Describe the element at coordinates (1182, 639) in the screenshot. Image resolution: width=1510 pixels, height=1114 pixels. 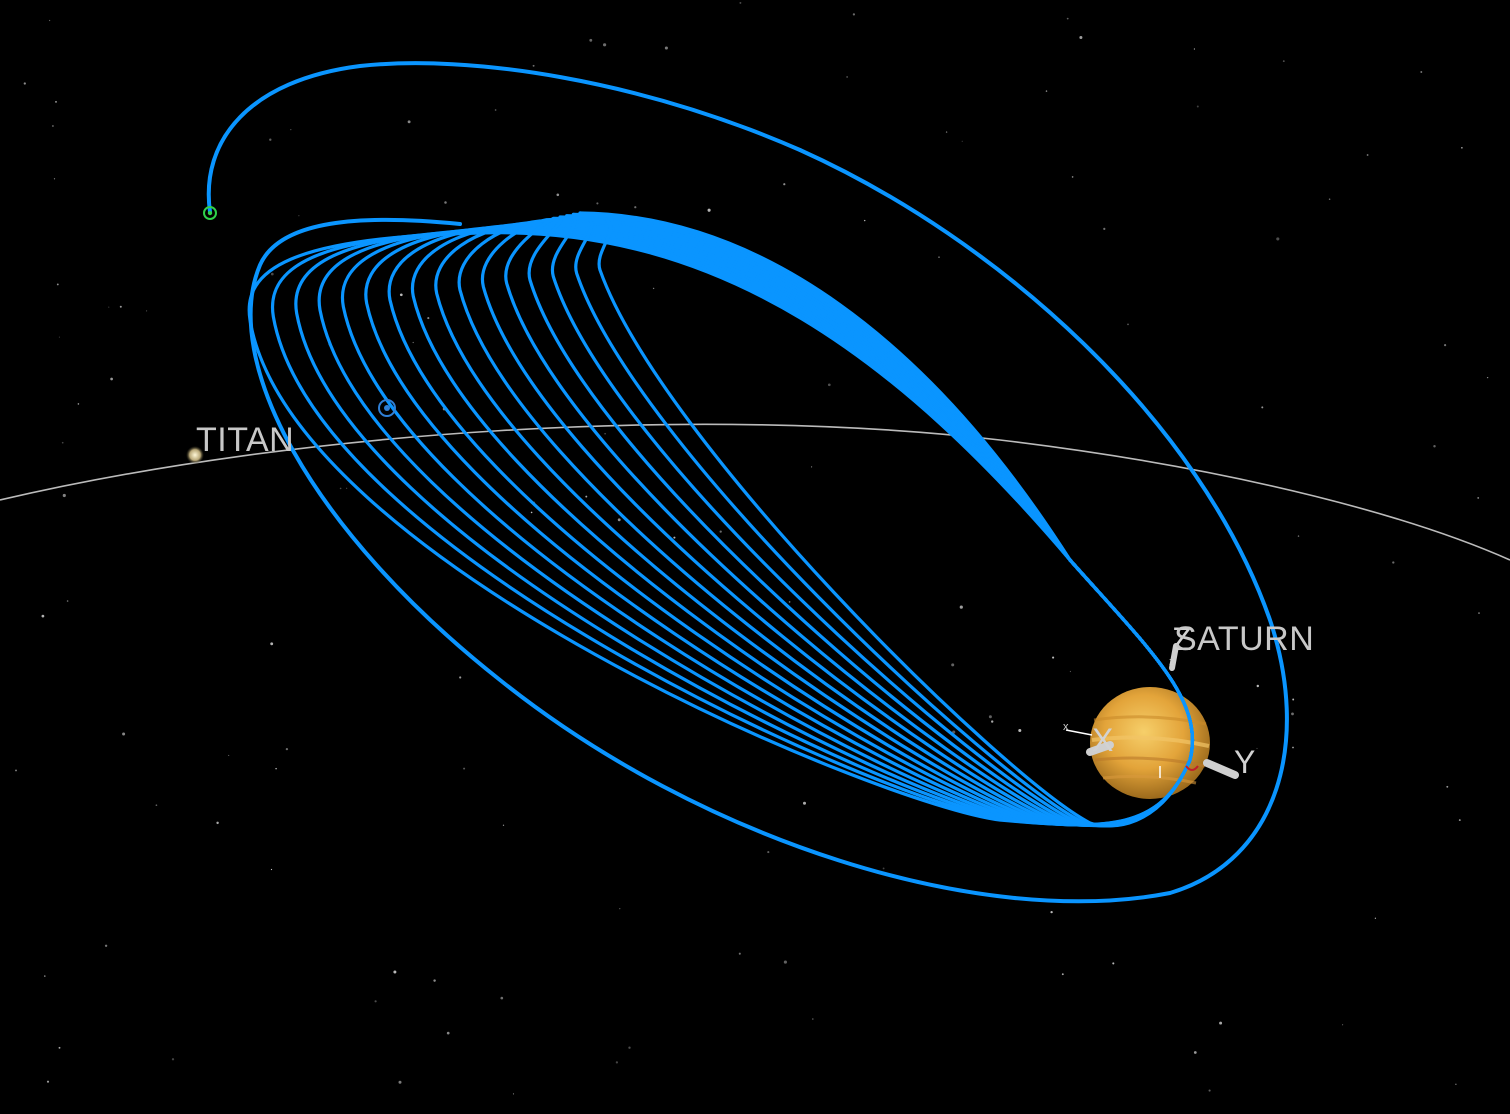
I see `axis-z-label: Z` at that location.